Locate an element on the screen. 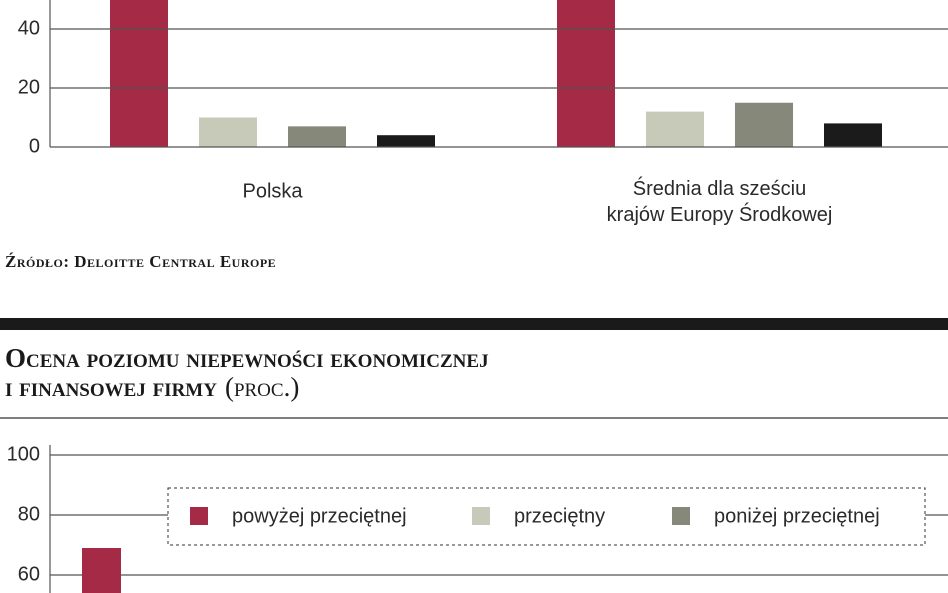 The width and height of the screenshot is (948, 593). chart-title: i finansowej firmy (proc.) is located at coordinates (152, 387).